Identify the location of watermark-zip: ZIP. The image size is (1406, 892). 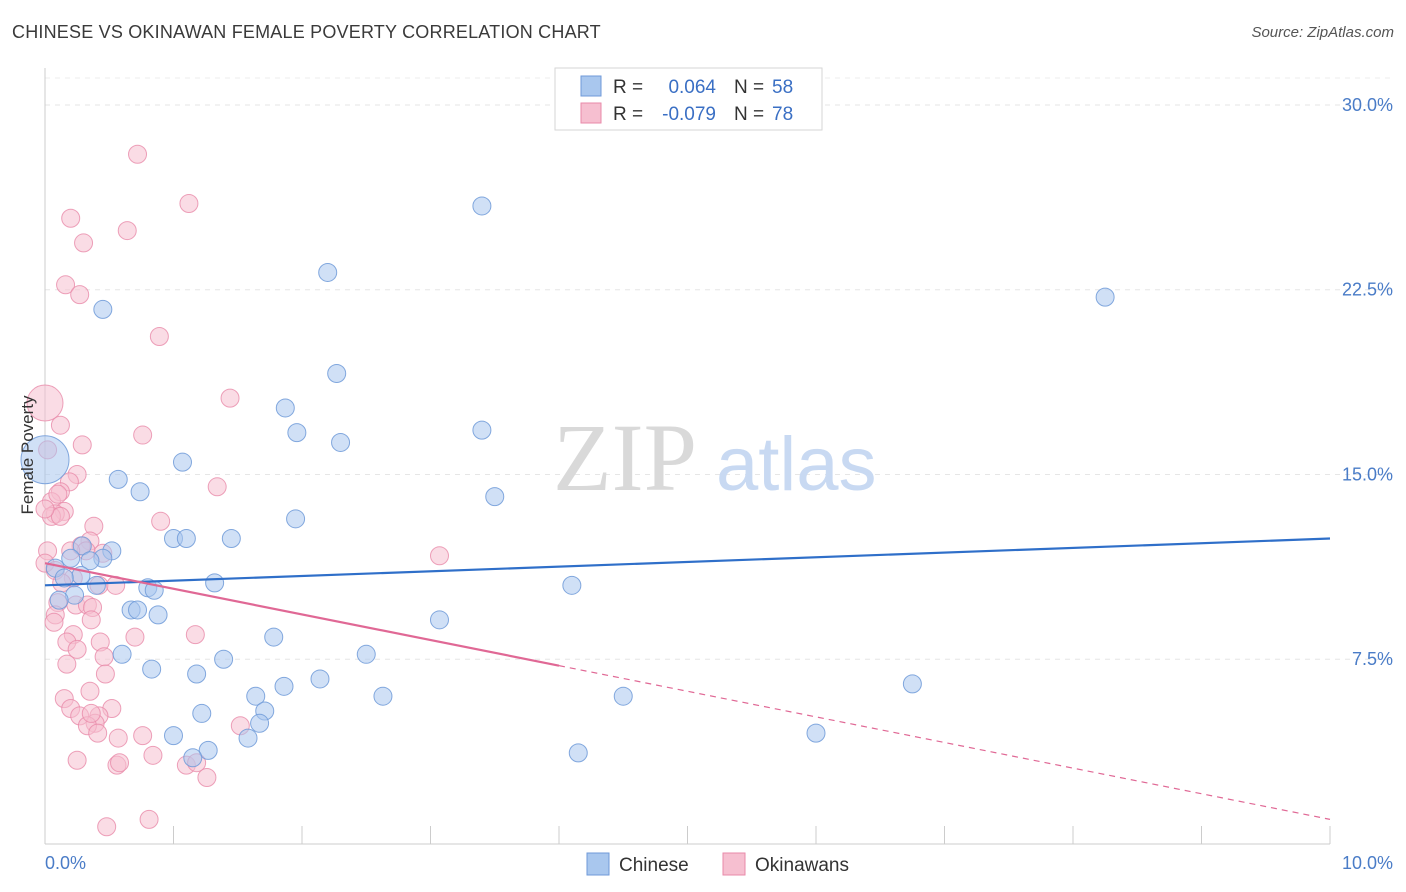
(625, 457).